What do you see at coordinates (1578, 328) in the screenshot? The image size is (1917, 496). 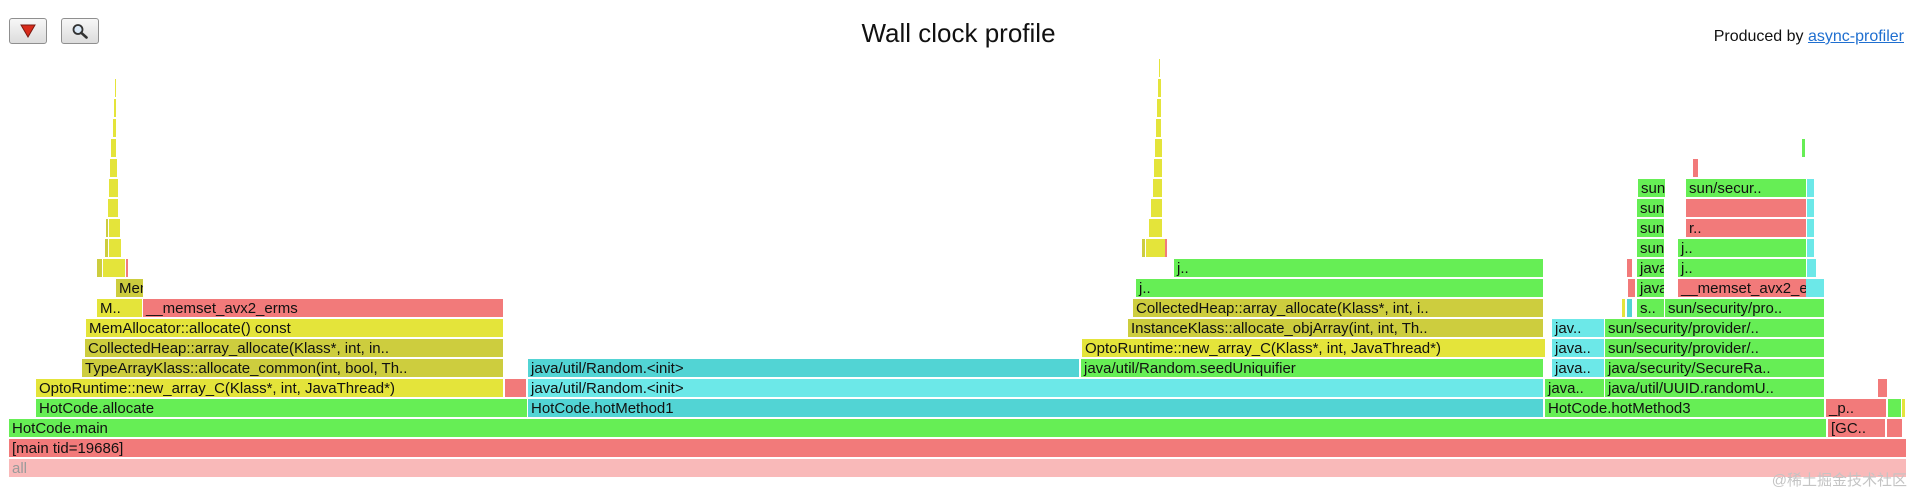 I see `frame-jav: jav..` at bounding box center [1578, 328].